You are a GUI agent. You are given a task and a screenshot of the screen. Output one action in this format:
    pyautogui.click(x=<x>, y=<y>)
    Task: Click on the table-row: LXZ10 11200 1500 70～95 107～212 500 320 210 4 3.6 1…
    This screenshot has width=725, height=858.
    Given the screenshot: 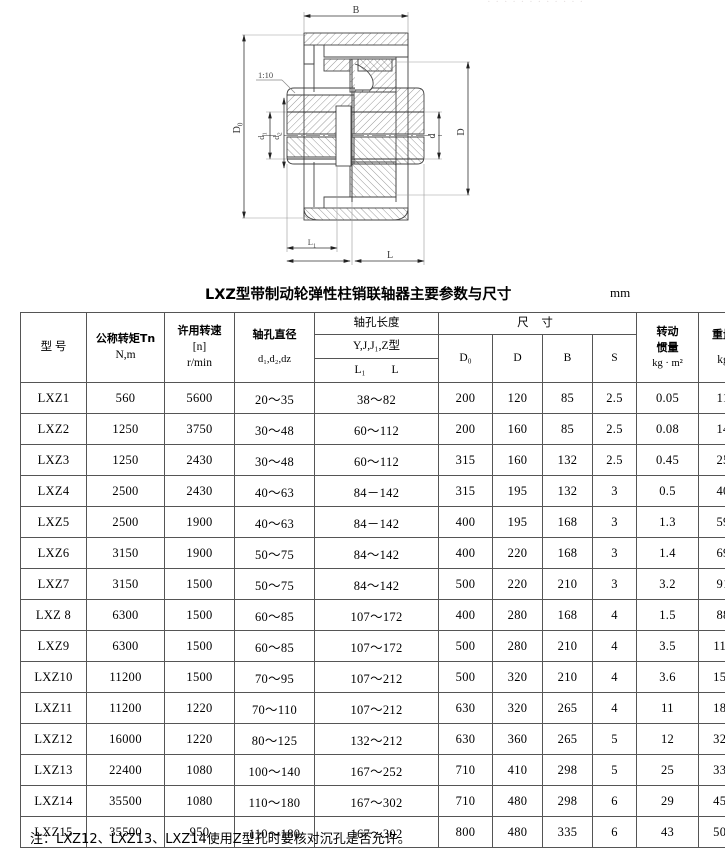 What is the action you would take?
    pyautogui.click(x=372, y=677)
    